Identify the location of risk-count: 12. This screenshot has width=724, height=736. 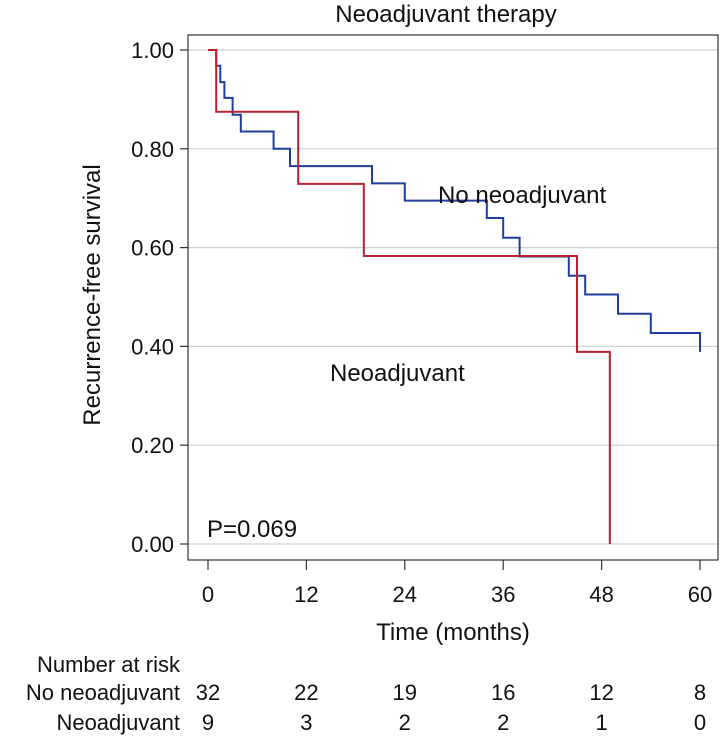
(601, 692).